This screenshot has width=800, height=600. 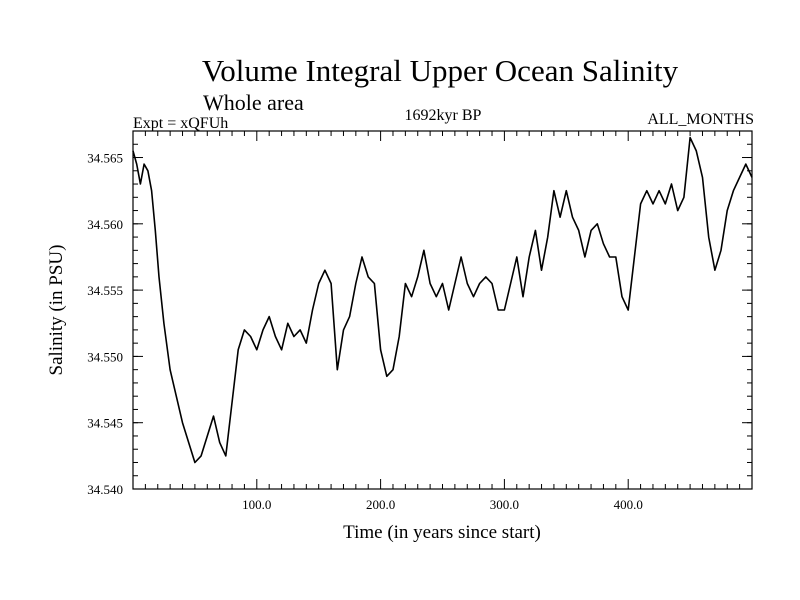 What do you see at coordinates (628, 504) in the screenshot?
I see `x-tick-label: 400.0` at bounding box center [628, 504].